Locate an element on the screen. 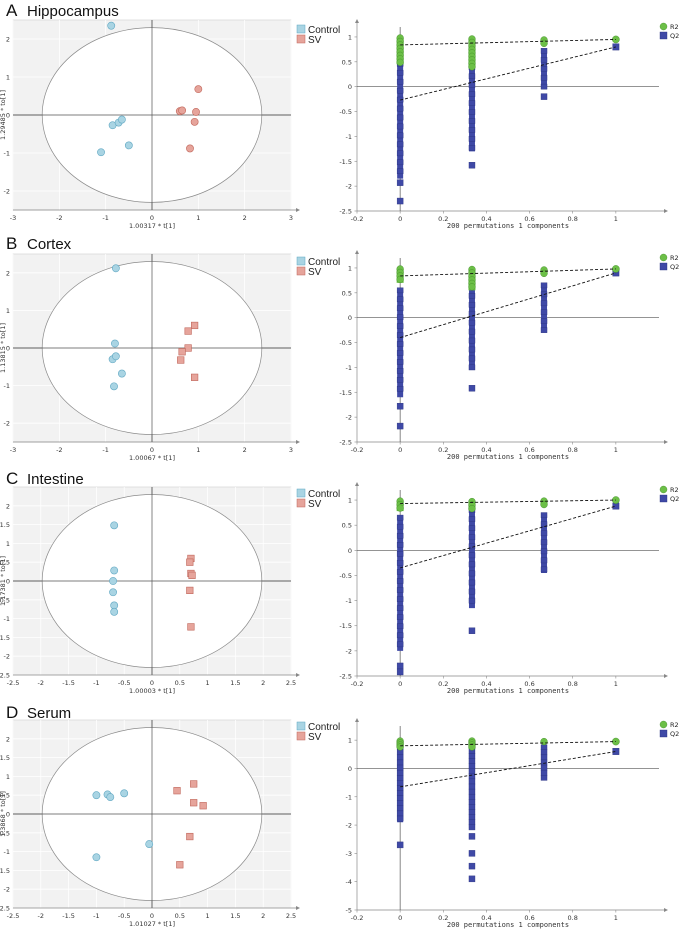  score3-legend-sv-swatch is located at coordinates (301, 736).